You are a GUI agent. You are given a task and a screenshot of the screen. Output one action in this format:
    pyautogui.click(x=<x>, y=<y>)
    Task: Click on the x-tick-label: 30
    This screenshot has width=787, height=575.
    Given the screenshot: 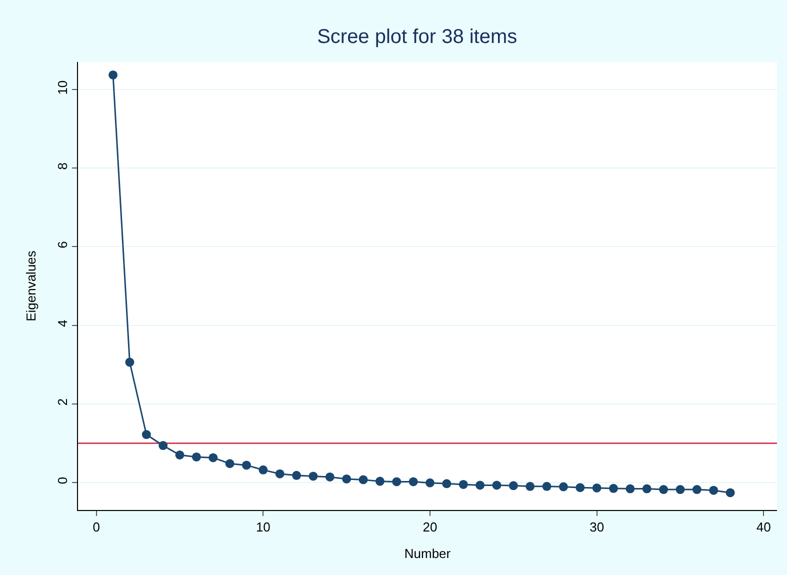 What is the action you would take?
    pyautogui.click(x=597, y=527)
    